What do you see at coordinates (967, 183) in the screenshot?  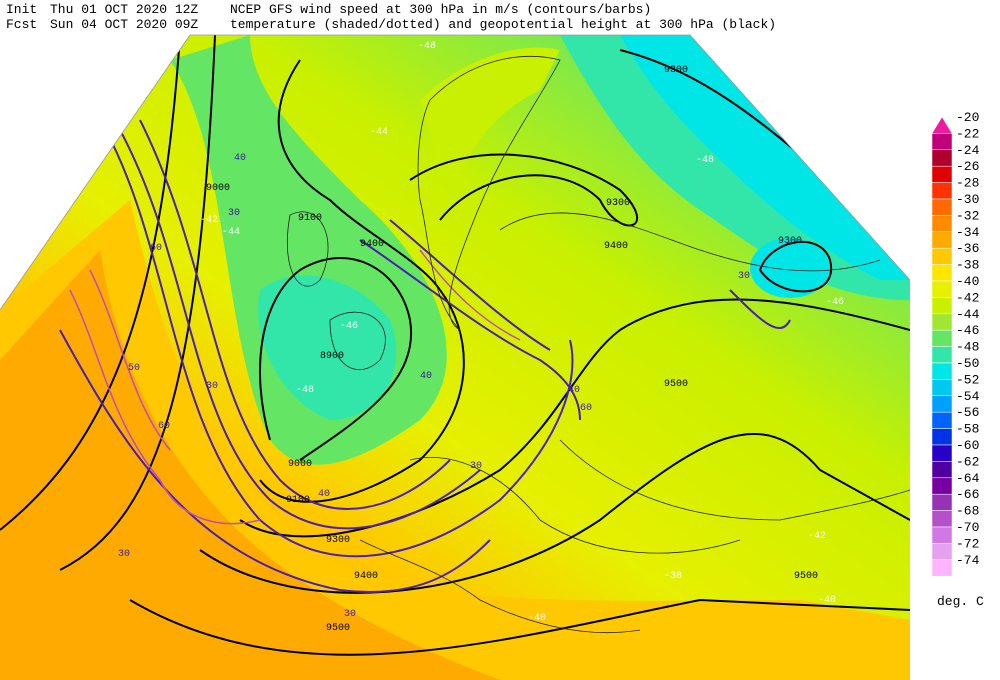 I see `colorbar-label: -28` at bounding box center [967, 183].